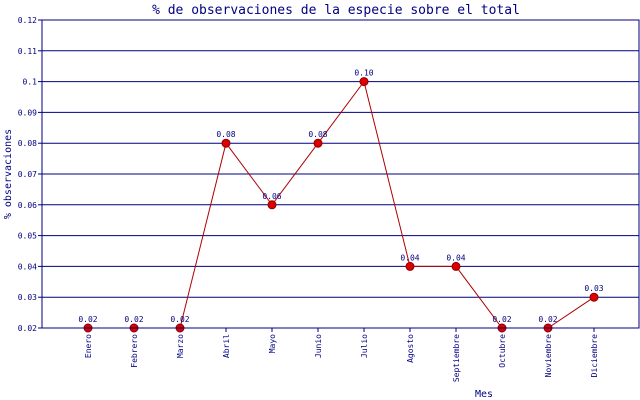  Describe the element at coordinates (27, 20) in the screenshot. I see `y-tick-label: 0.12` at that location.